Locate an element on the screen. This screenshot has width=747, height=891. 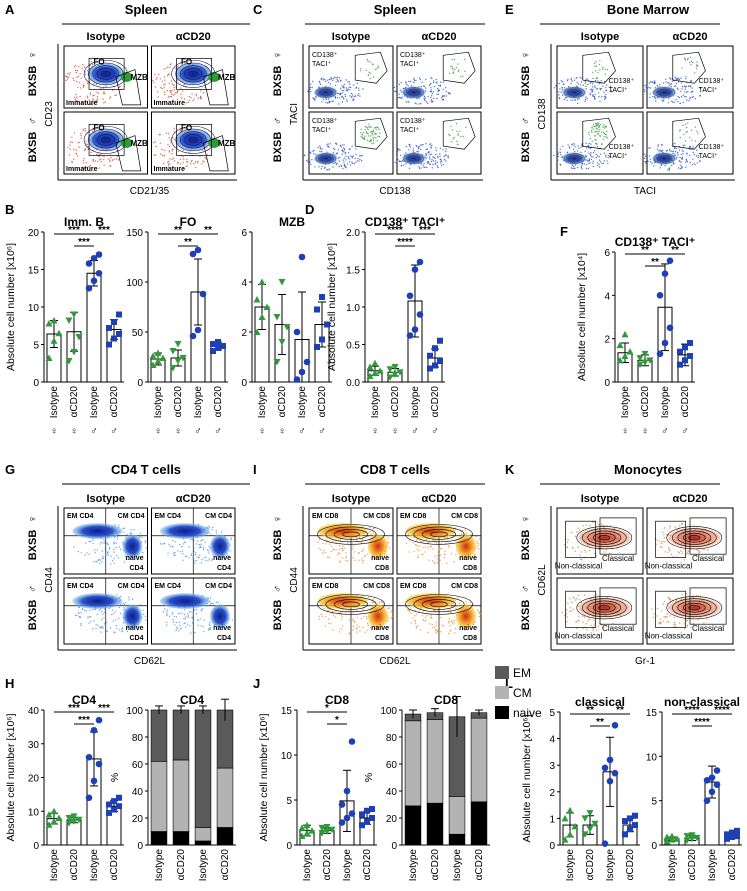
y-axis-label: Absolute cell number [x10⁶] is located at coordinates (332, 307).